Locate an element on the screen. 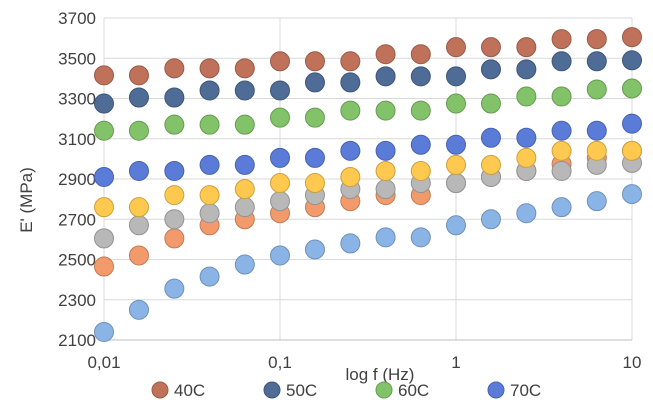  y-tick-label: 3300 is located at coordinates (77, 99).